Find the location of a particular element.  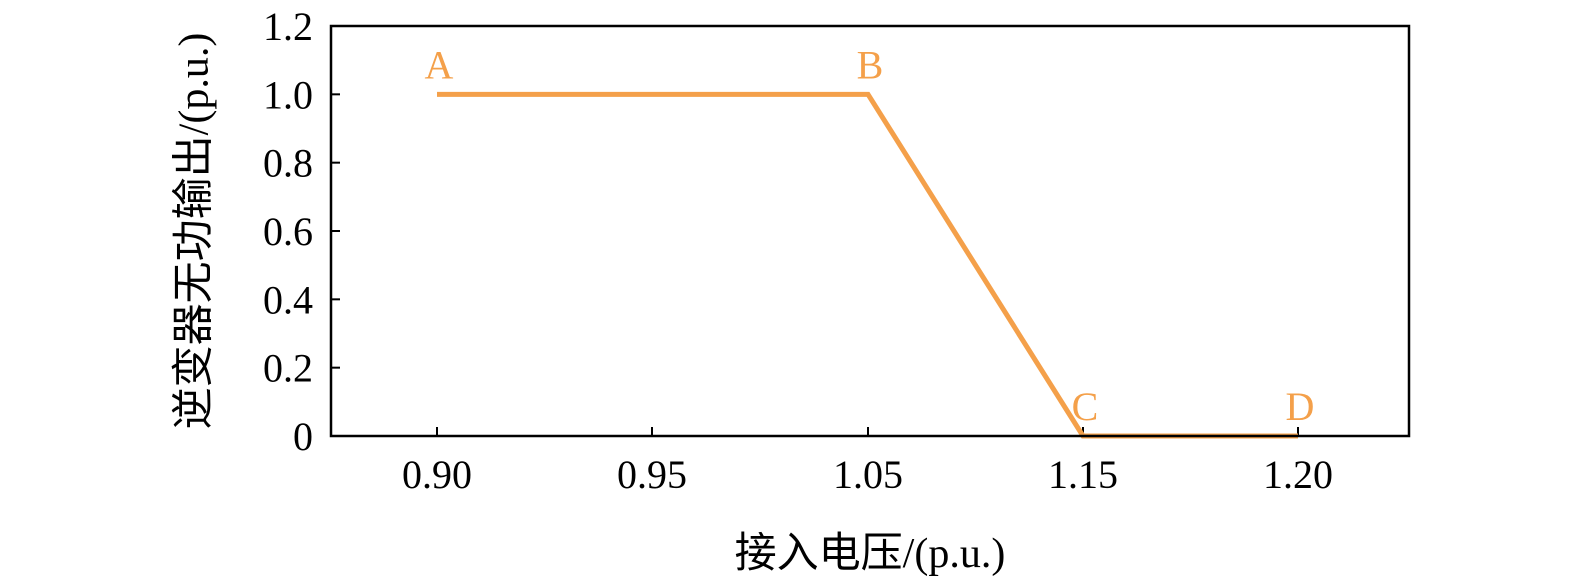

point-label-c: C is located at coordinates (1085, 406).